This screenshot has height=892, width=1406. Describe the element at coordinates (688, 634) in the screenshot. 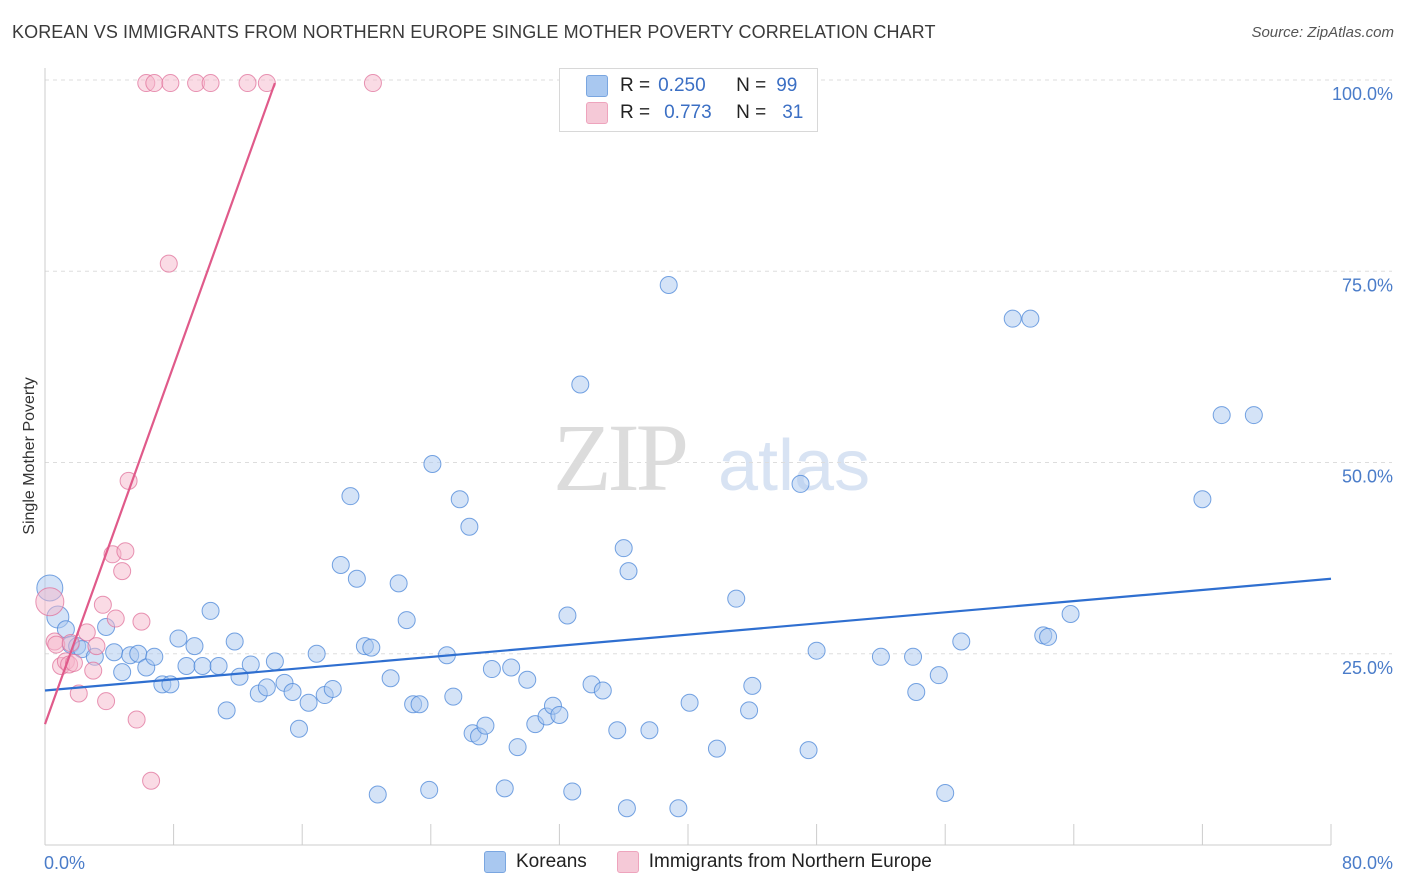

I see `korean-trend-line` at that location.